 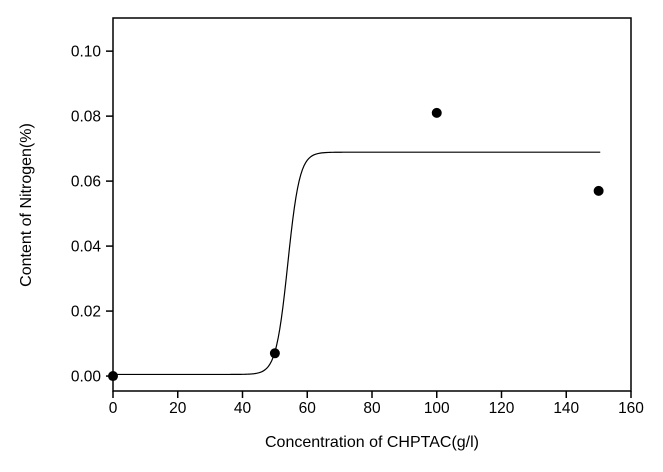 What do you see at coordinates (86, 52) in the screenshot?
I see `y-tick-label: 0.10` at bounding box center [86, 52].